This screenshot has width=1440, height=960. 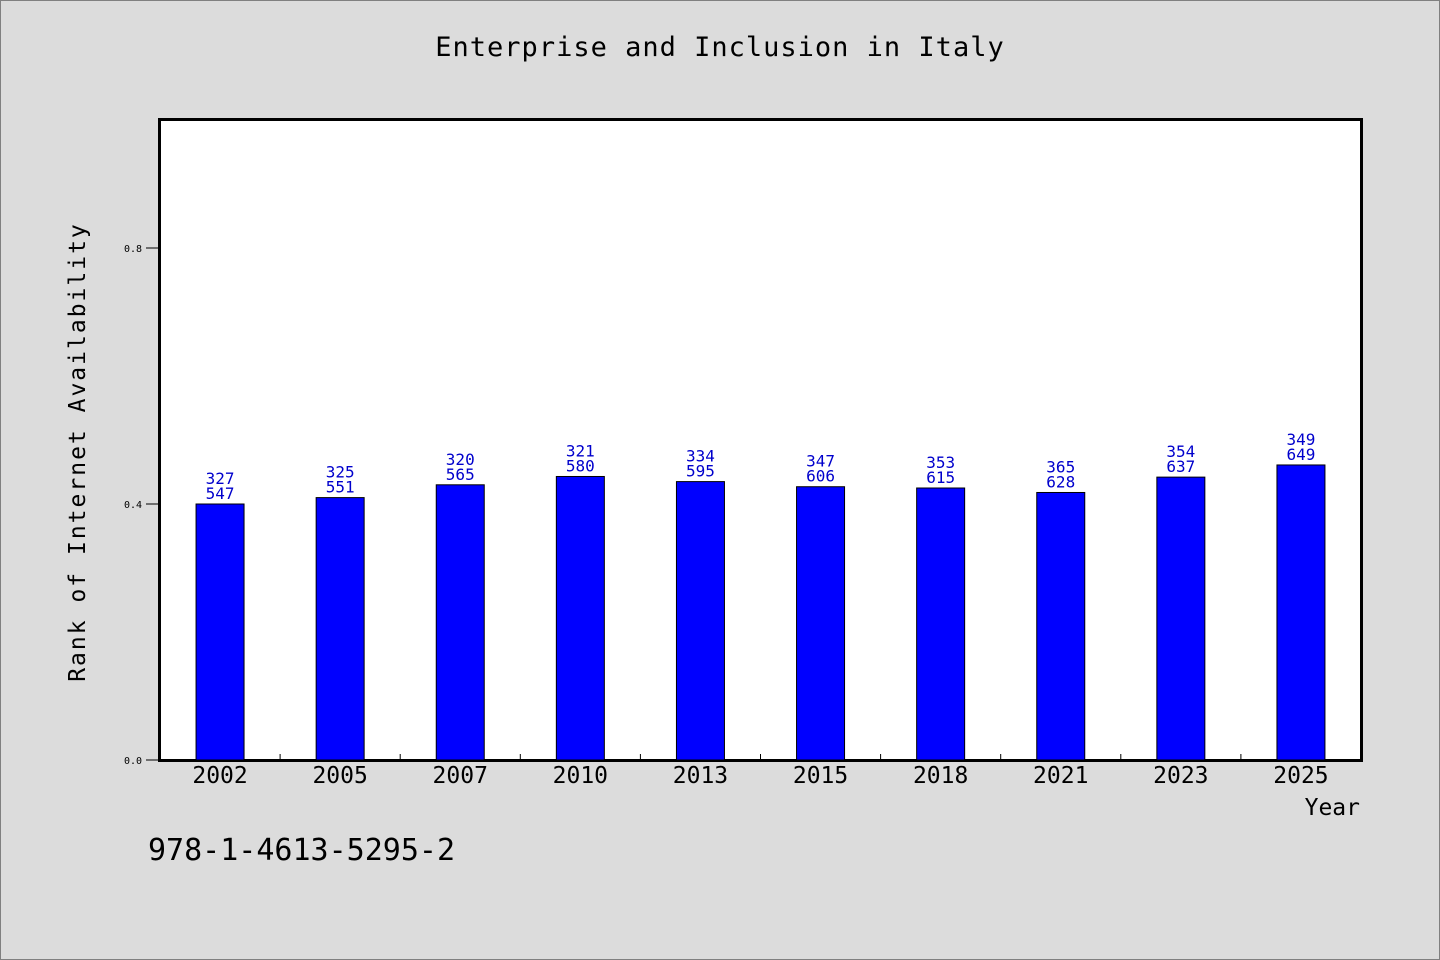 What do you see at coordinates (1332, 808) in the screenshot?
I see `x-axis-label: Year` at bounding box center [1332, 808].